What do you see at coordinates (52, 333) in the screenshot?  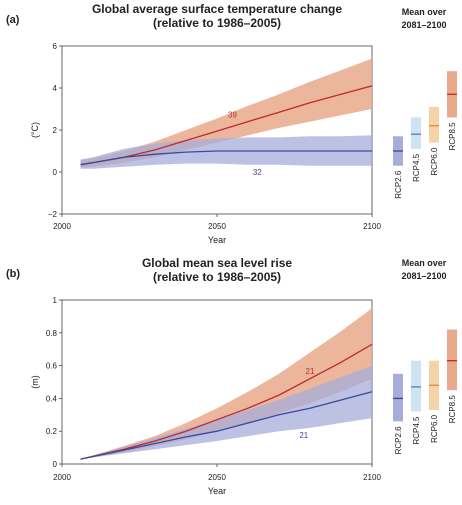 I see `y-tick-label: 0.8` at bounding box center [52, 333].